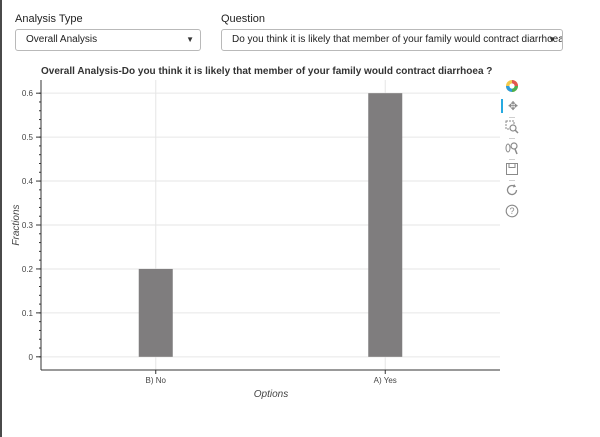 This screenshot has width=600, height=437. Describe the element at coordinates (512, 148) in the screenshot. I see `wheel-zoom-icon` at that location.